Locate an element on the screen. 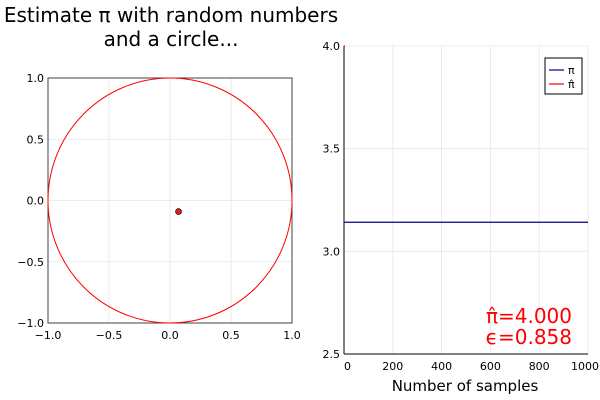 The height and width of the screenshot is (400, 600). right-x-tick-label: 1000 is located at coordinates (585, 366).